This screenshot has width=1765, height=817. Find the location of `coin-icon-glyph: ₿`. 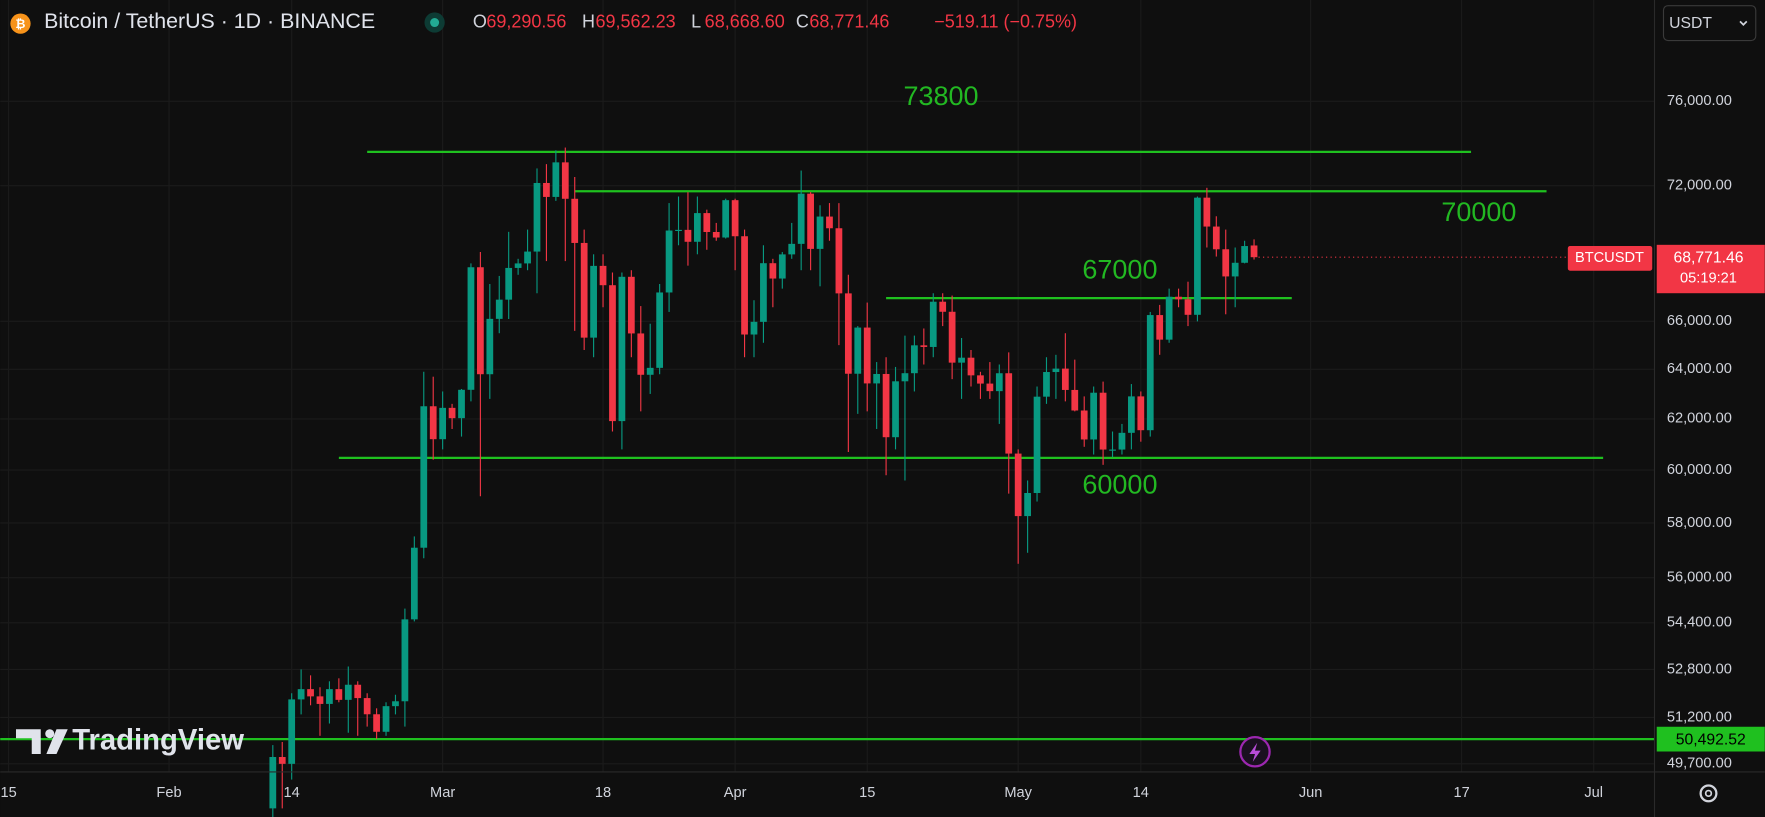

coin-icon-glyph: ₿ is located at coordinates (20, 24).